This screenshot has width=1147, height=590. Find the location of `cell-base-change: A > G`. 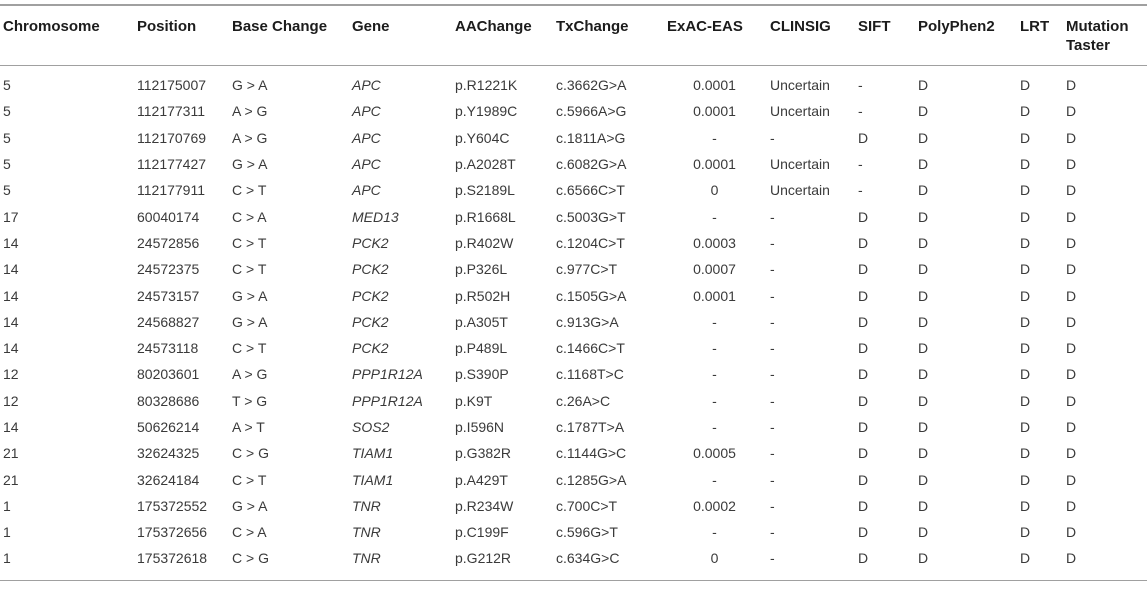

cell-base-change: A > G is located at coordinates (250, 137).